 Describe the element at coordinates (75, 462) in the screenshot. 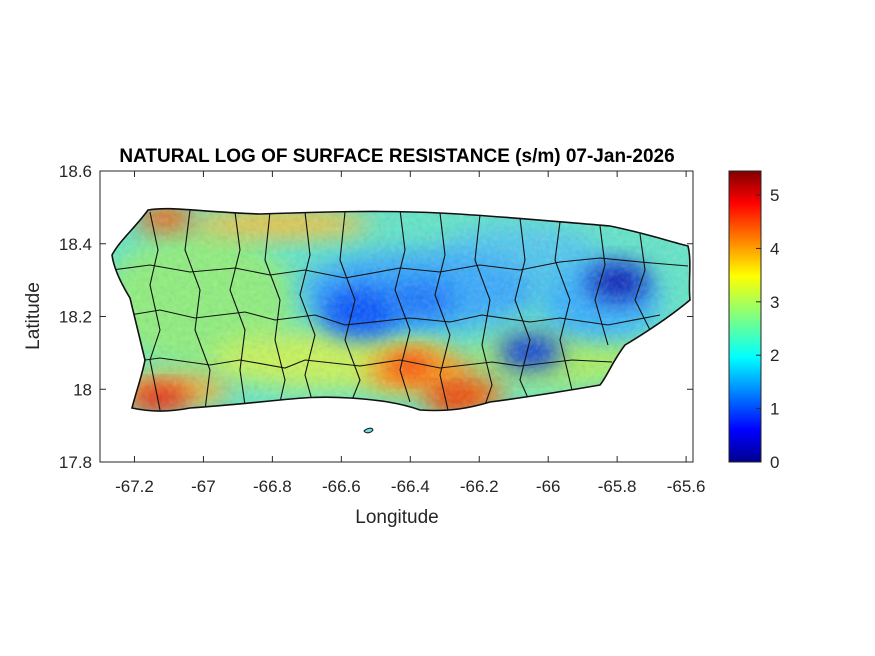

I see `y-tick-label: 17.8` at that location.